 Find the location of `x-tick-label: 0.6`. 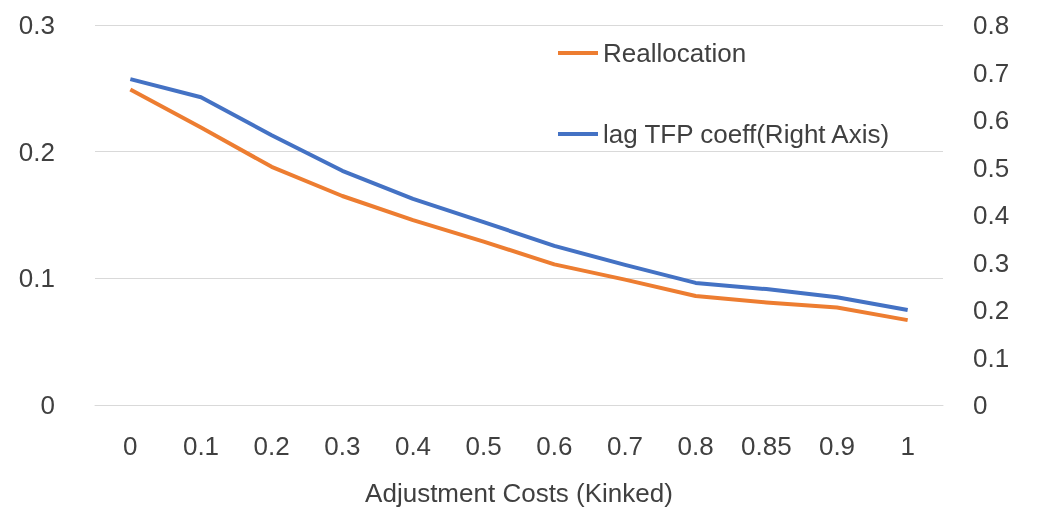

x-tick-label: 0.6 is located at coordinates (554, 446).